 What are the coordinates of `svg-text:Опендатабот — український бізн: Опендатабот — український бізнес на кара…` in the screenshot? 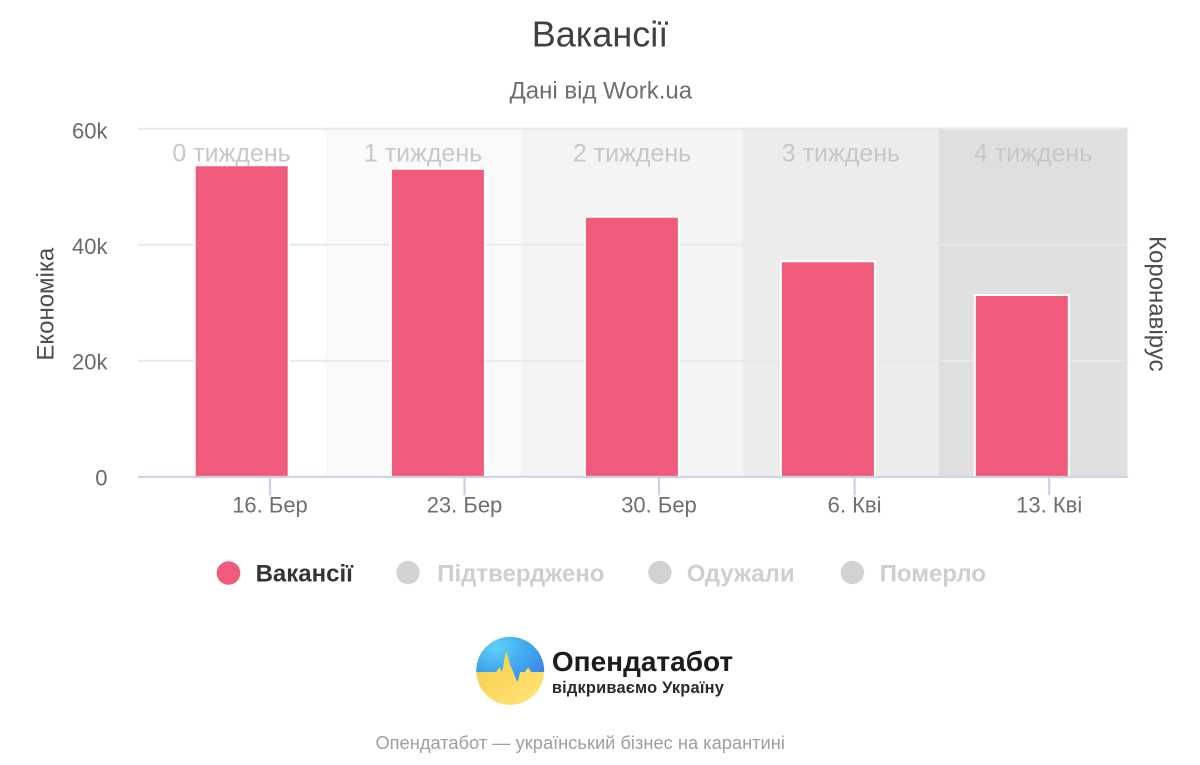 It's located at (580, 742).